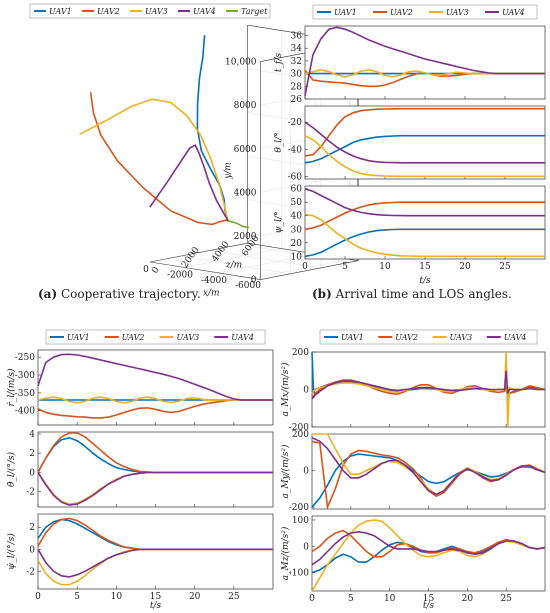 The image size is (550, 613). Describe the element at coordinates (229, 171) in the screenshot. I see `y-axis-label: y/m` at that location.